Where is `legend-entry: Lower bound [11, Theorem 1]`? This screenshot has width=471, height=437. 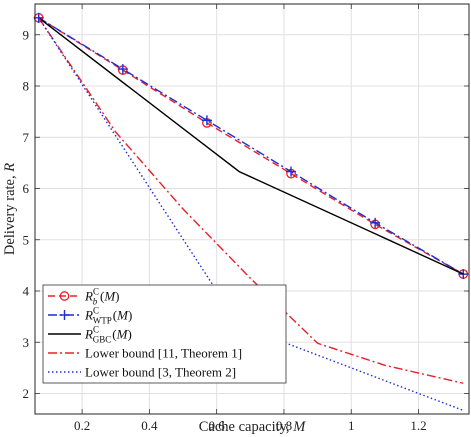 legend-entry: Lower bound [11, Theorem 1] is located at coordinates (145, 353).